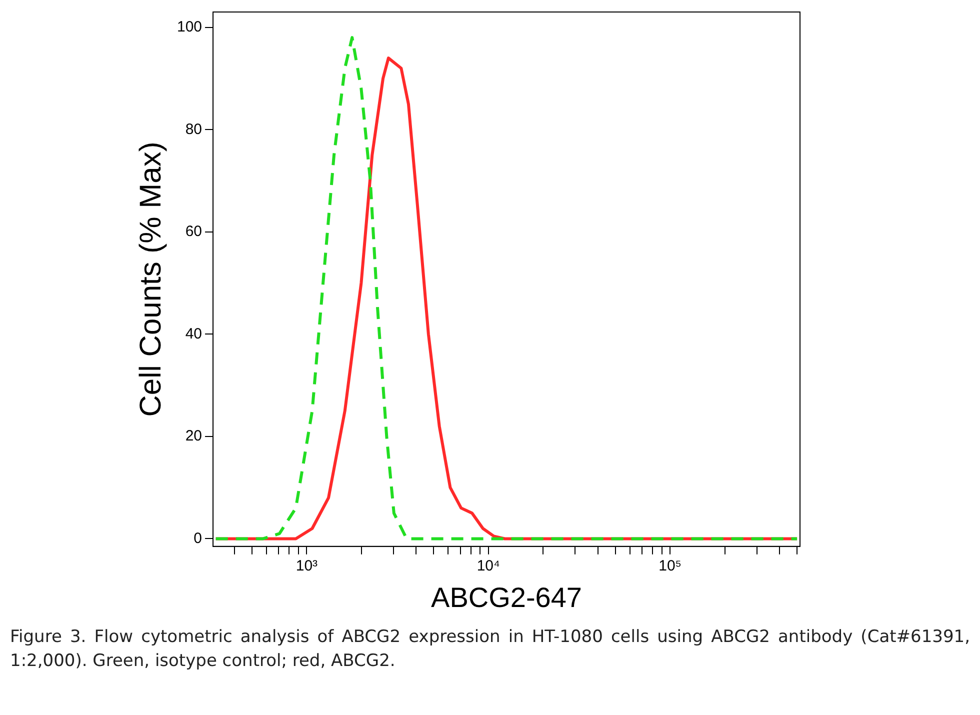  Describe the element at coordinates (490, 649) in the screenshot. I see `caption: Figure 3. Flow cytometric analysis of ABCG2 expression in HT-1080 cells using ABCG2 antibody (Cat#61391, 1:2,000). Green, isotype control; red, ABCG2.` at that location.